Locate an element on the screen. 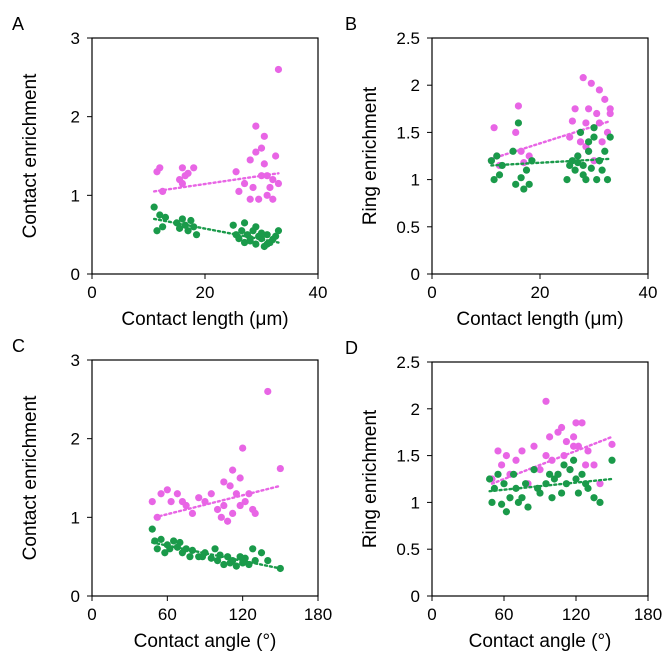 Image resolution: width=672 pixels, height=653 pixels. y-tick-label: 0 is located at coordinates (75, 596).